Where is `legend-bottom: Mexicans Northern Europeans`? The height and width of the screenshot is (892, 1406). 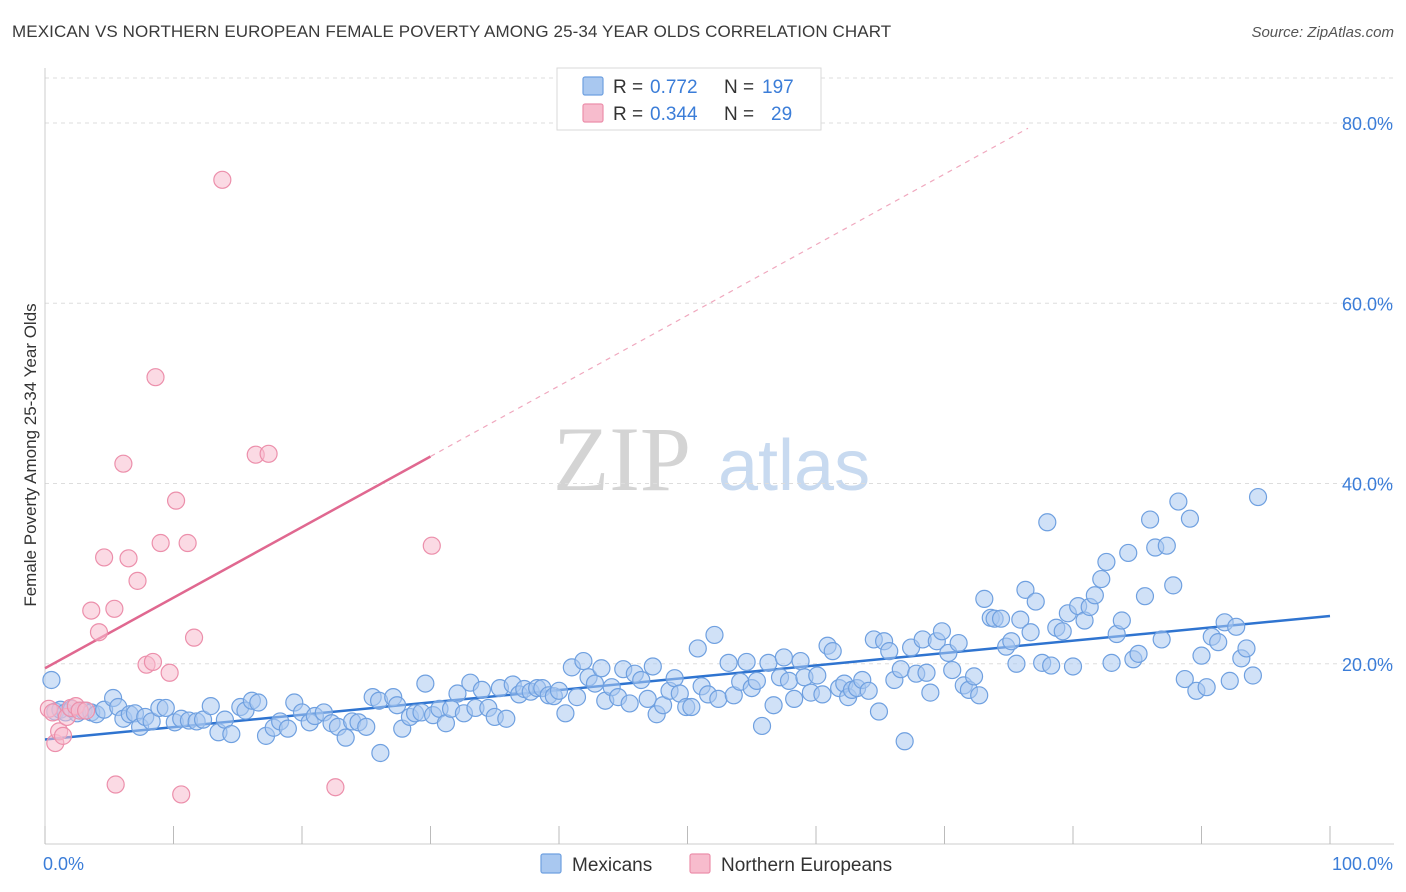
legend-bottom: Mexicans Northern Europeans is located at coordinates (716, 864).